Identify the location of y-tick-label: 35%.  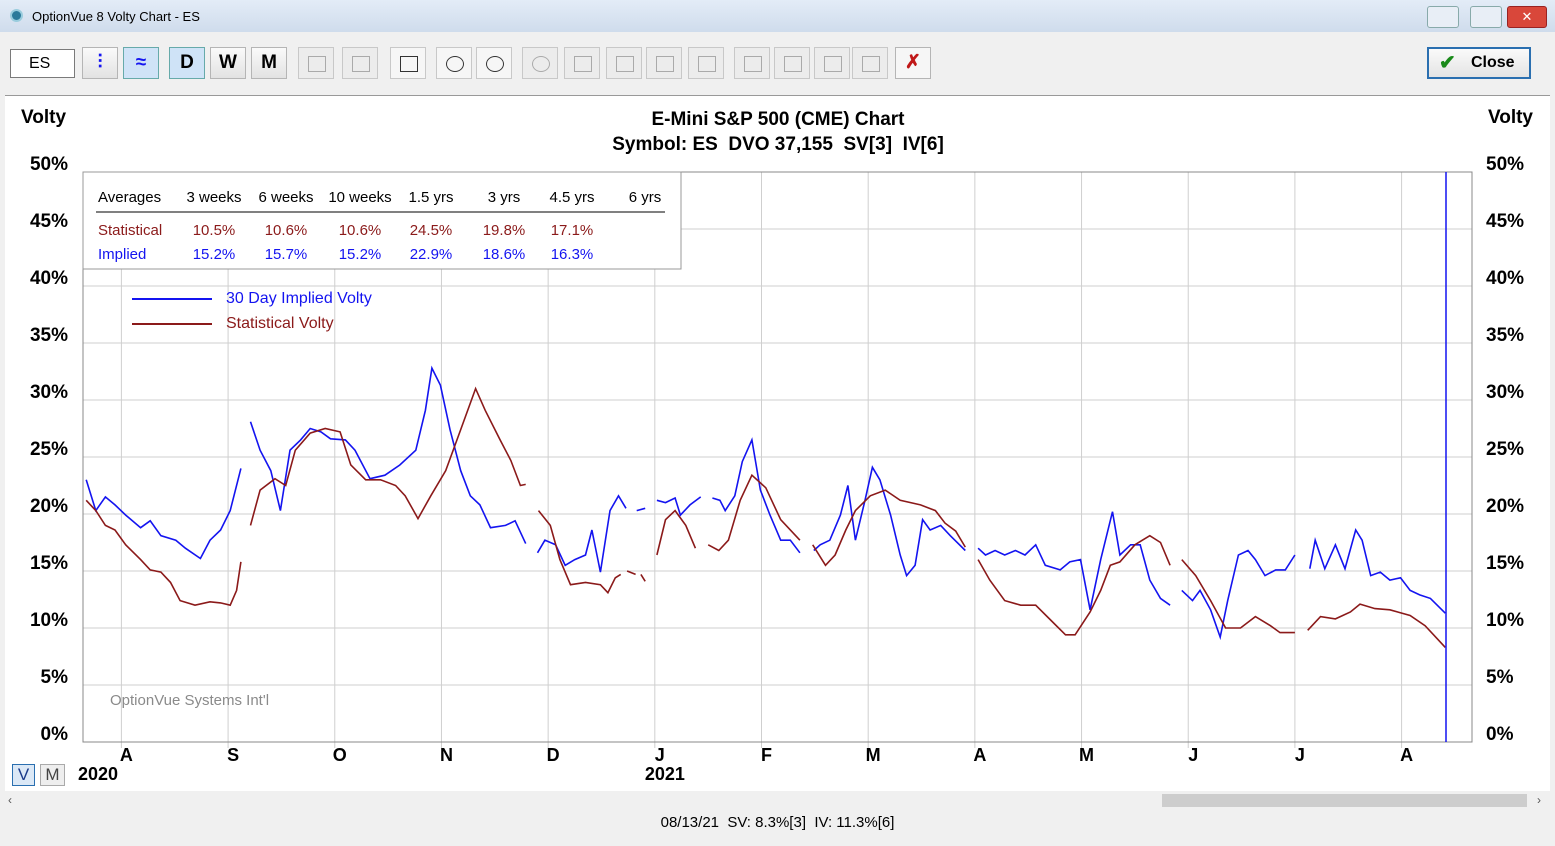
(49, 335).